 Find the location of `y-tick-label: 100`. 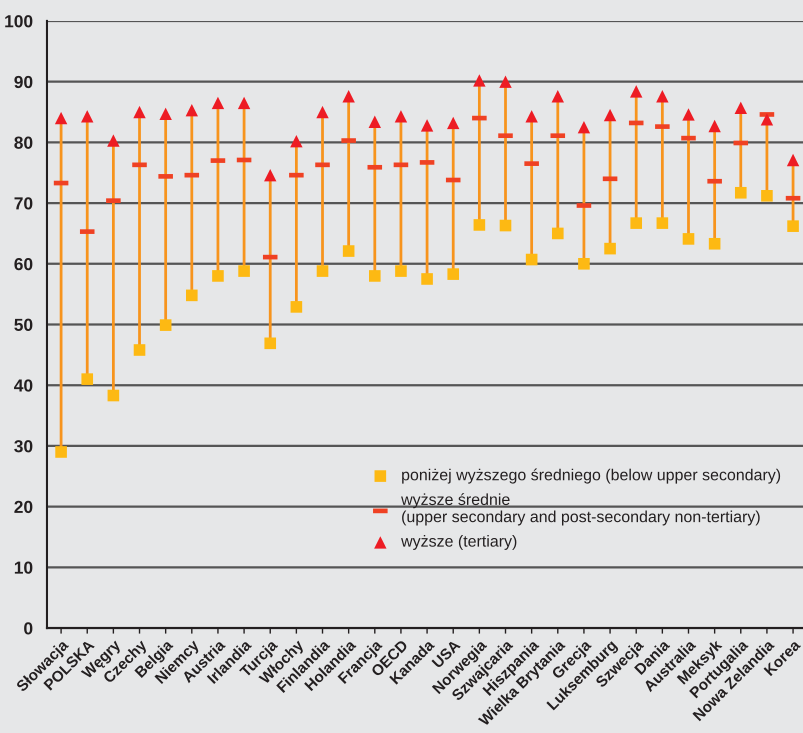

y-tick-label: 100 is located at coordinates (18, 21).